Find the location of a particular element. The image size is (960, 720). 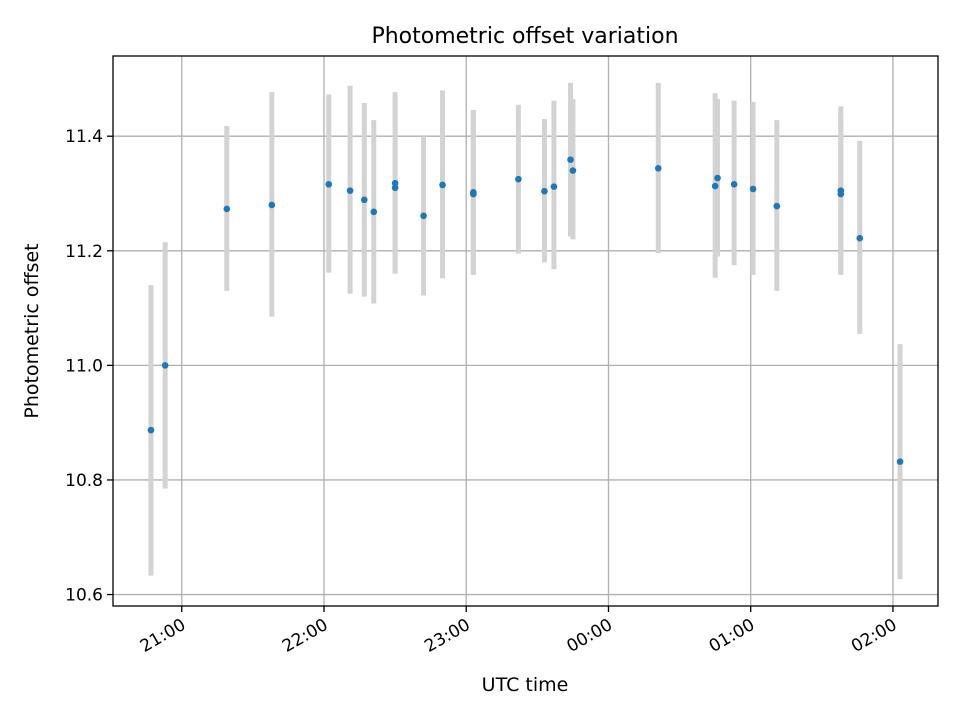

y-tick-label: 11.2 is located at coordinates (84, 252).